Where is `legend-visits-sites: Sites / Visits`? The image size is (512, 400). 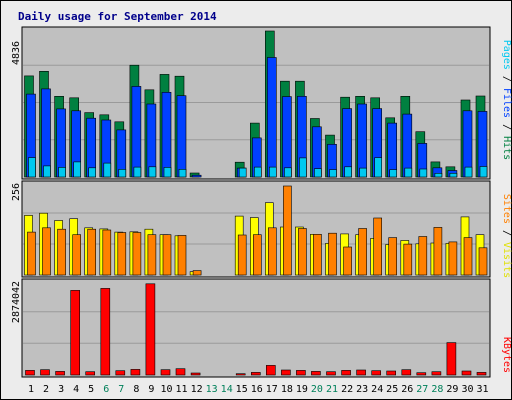 legend-visits-sites: Sites / Visits is located at coordinates (506, 236).